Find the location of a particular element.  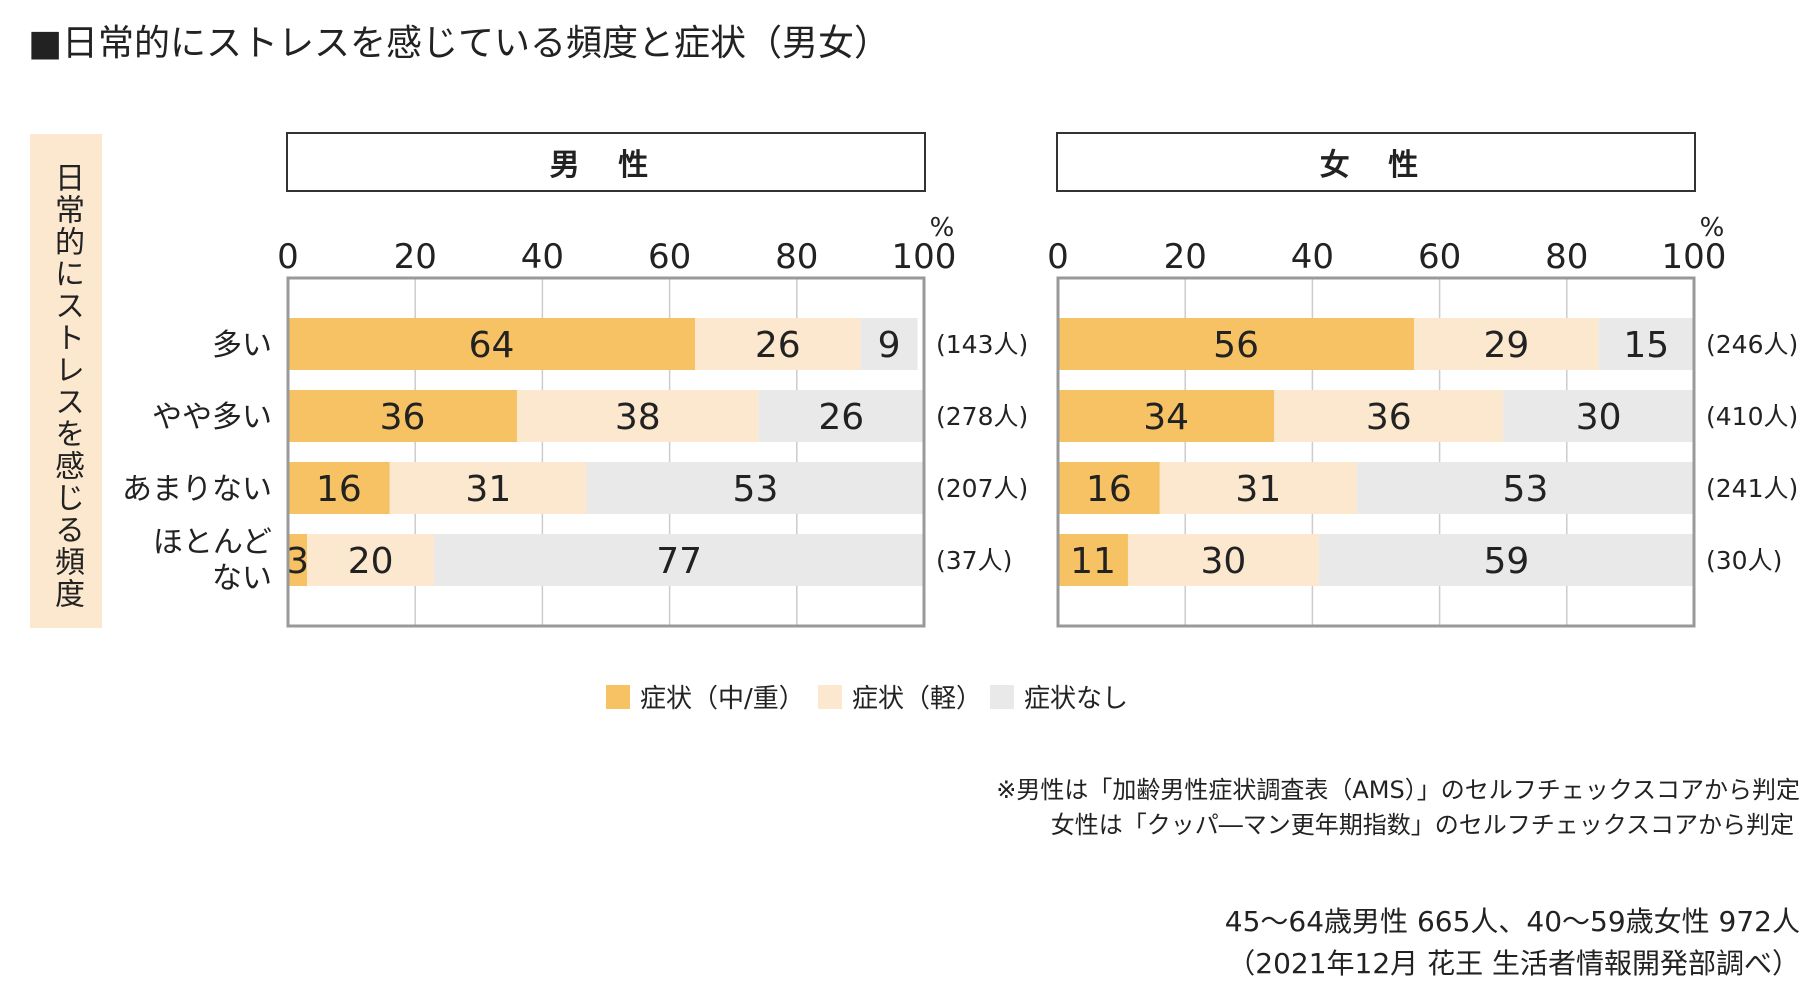

male-data-label-1-2: 26 is located at coordinates (841, 417).